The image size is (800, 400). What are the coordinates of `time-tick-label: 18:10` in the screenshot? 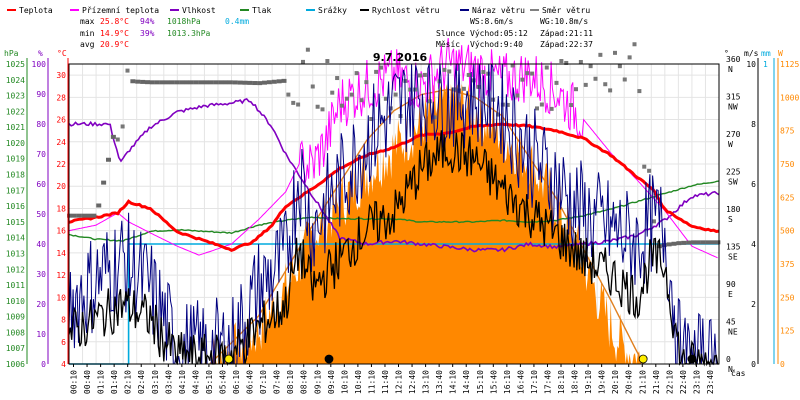 It's located at (561, 382).